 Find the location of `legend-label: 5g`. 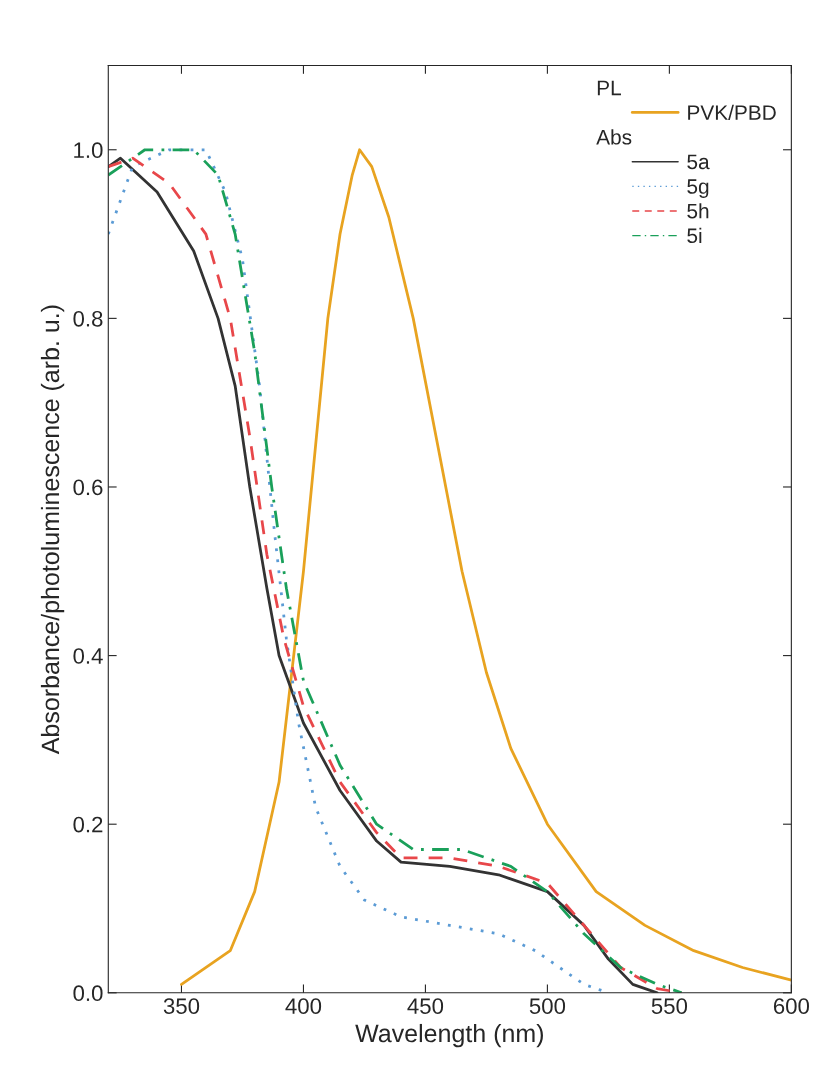

legend-label: 5g is located at coordinates (698, 188).